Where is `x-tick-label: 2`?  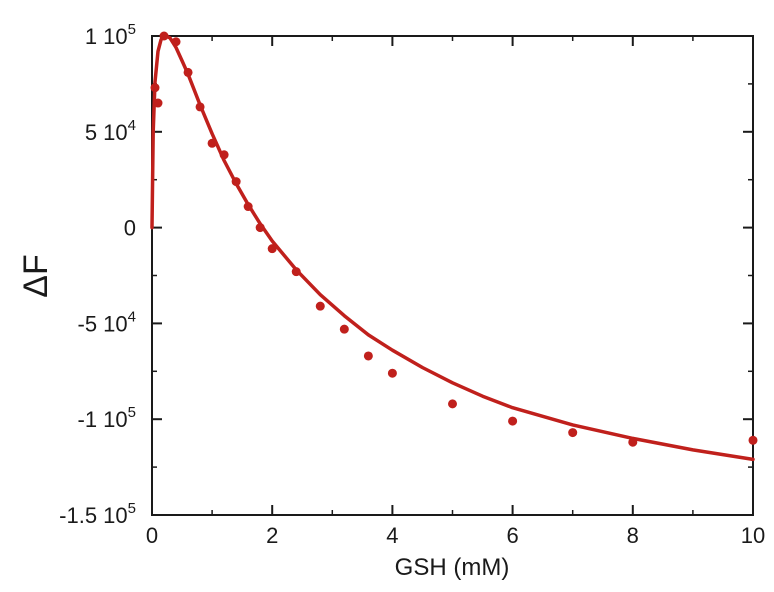
x-tick-label: 2 is located at coordinates (272, 535).